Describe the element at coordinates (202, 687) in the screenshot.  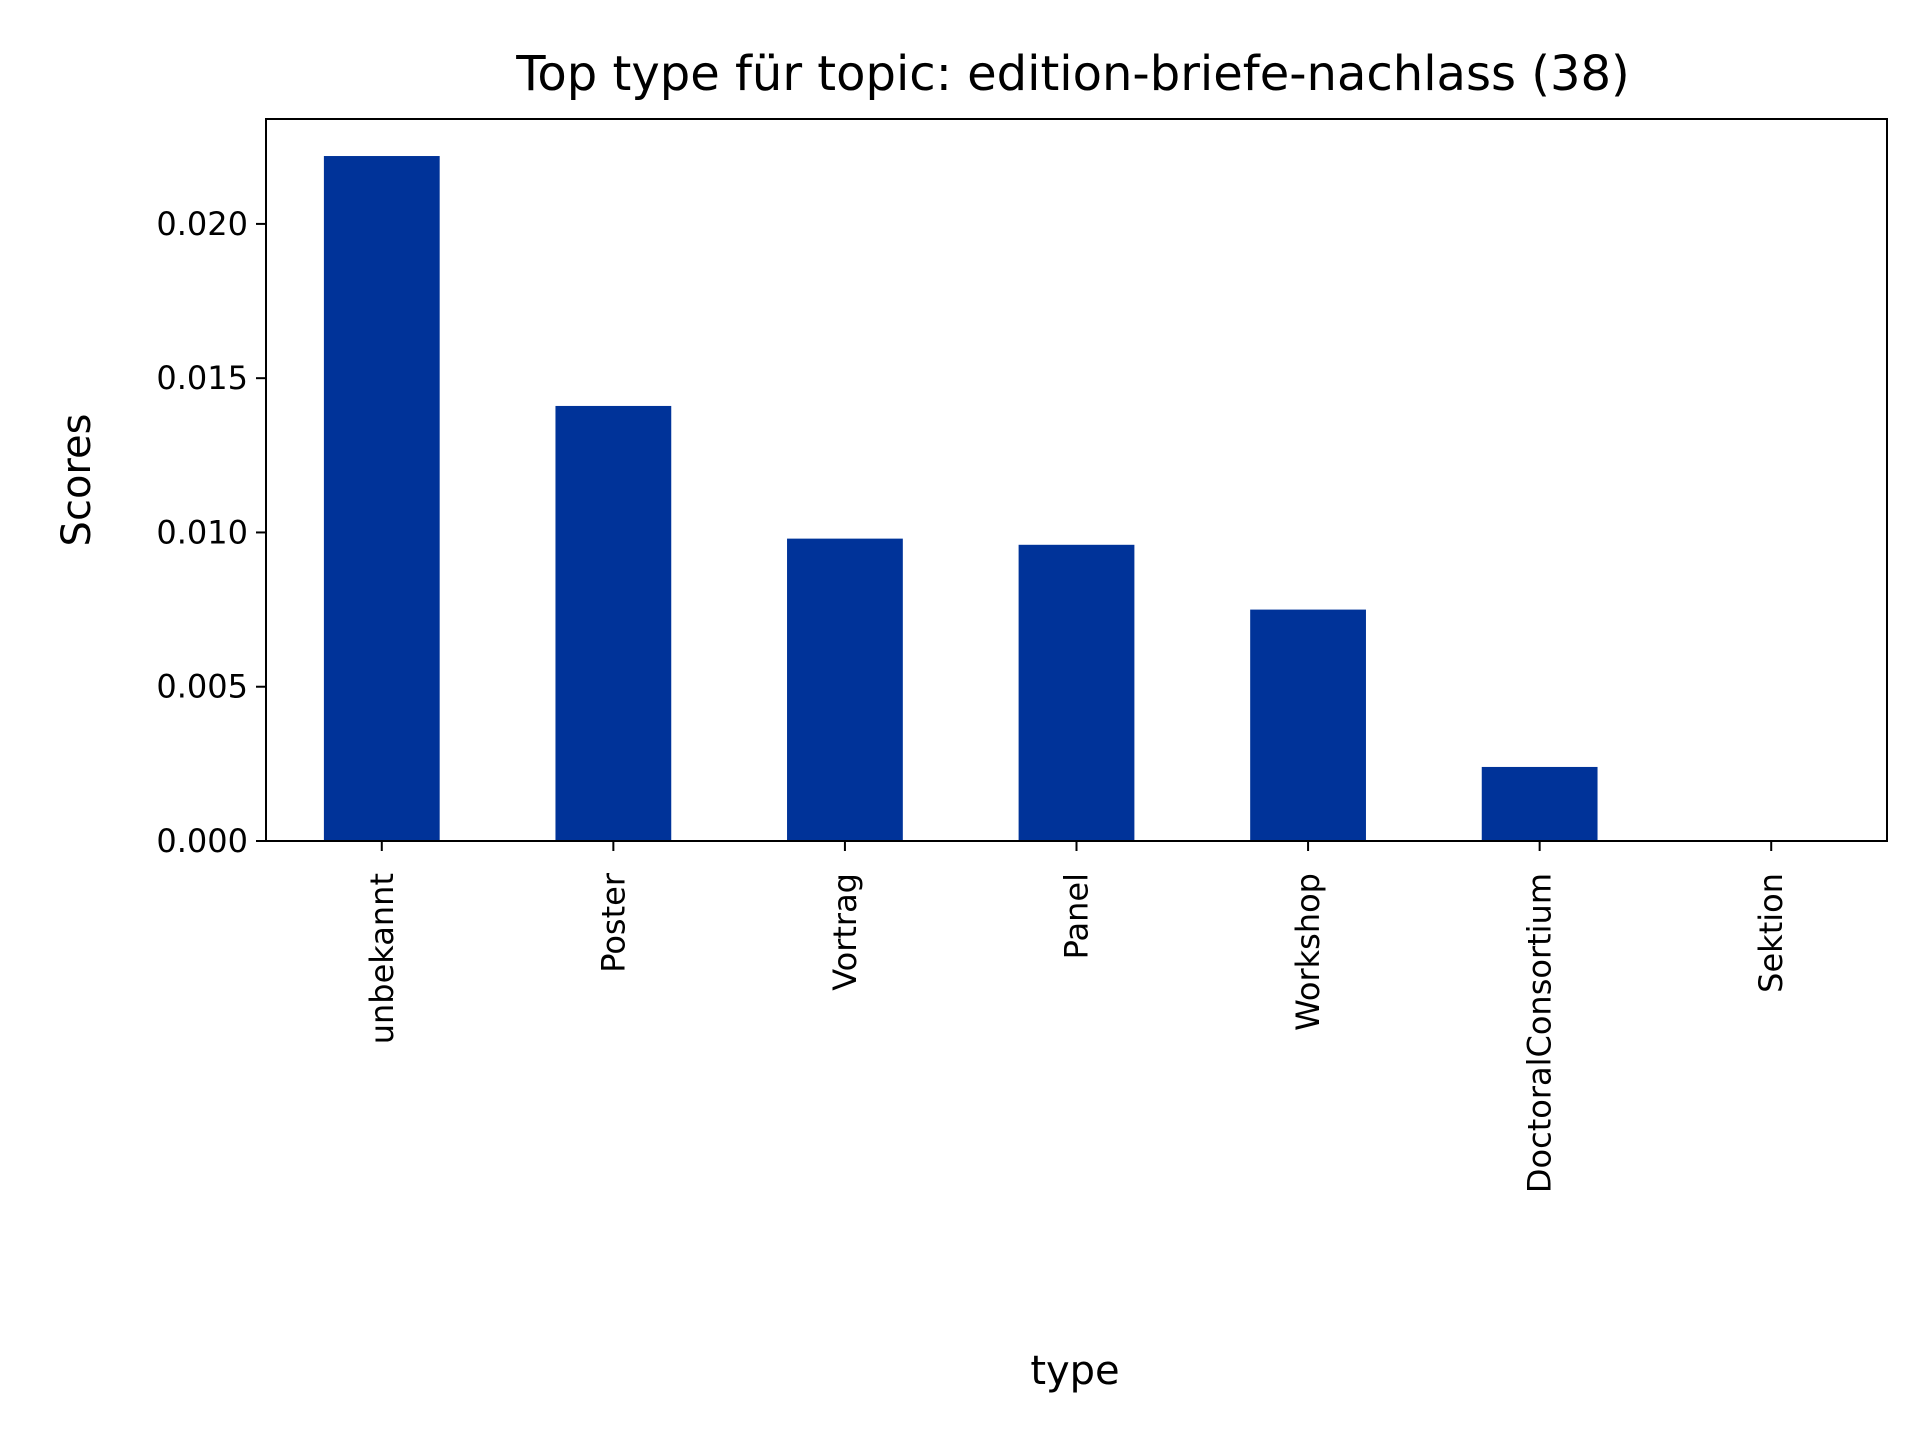
I see `y-tick-label: 0.005` at that location.